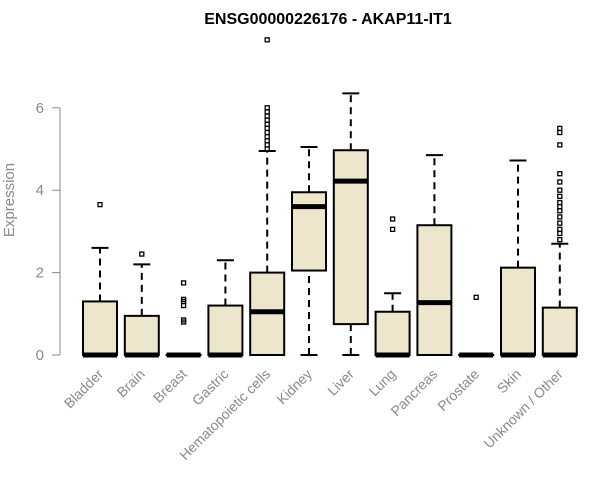 Image resolution: width=600 pixels, height=500 pixels. Describe the element at coordinates (340, 382) in the screenshot. I see `x-tick-label: Liver` at that location.